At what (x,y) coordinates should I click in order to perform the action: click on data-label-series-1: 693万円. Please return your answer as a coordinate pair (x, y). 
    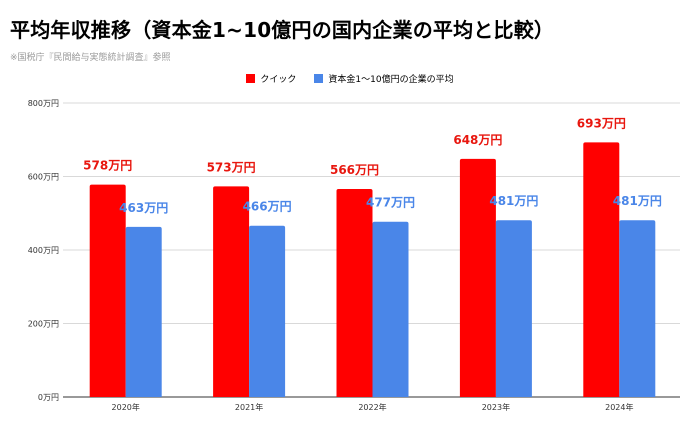
    Looking at the image, I should click on (601, 123).